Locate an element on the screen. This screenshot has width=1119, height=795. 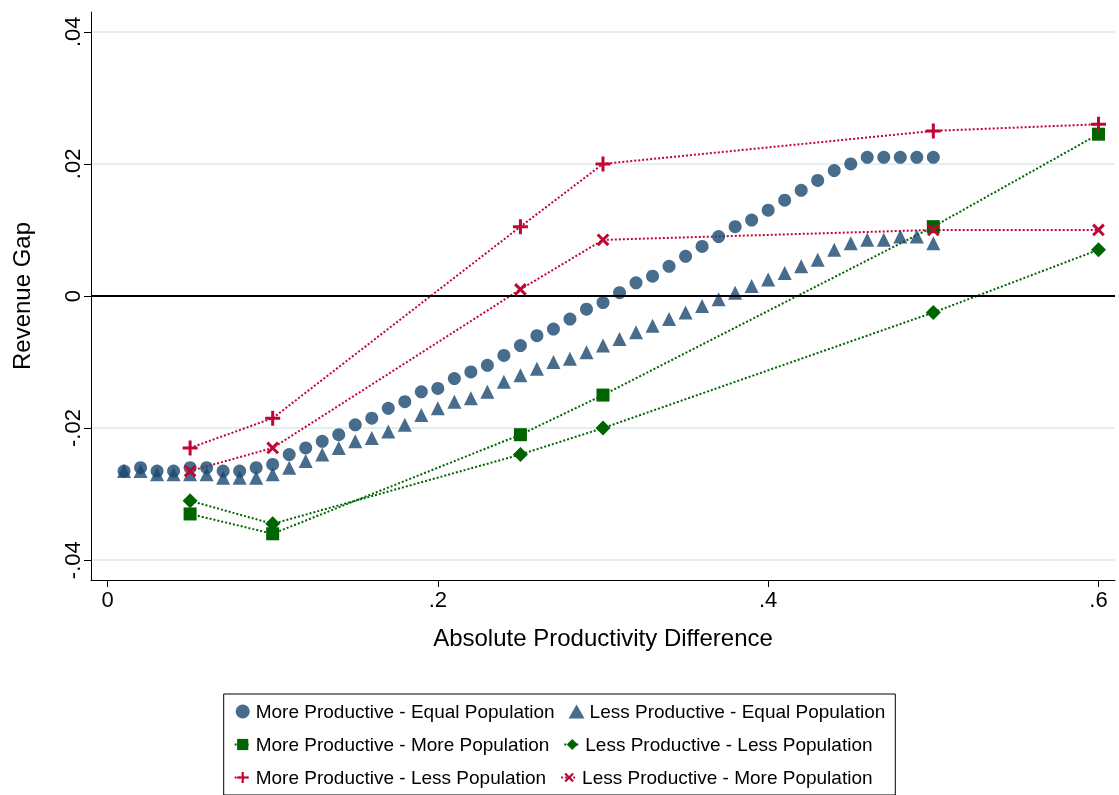
y-tick-label: 0 is located at coordinates (72, 296).